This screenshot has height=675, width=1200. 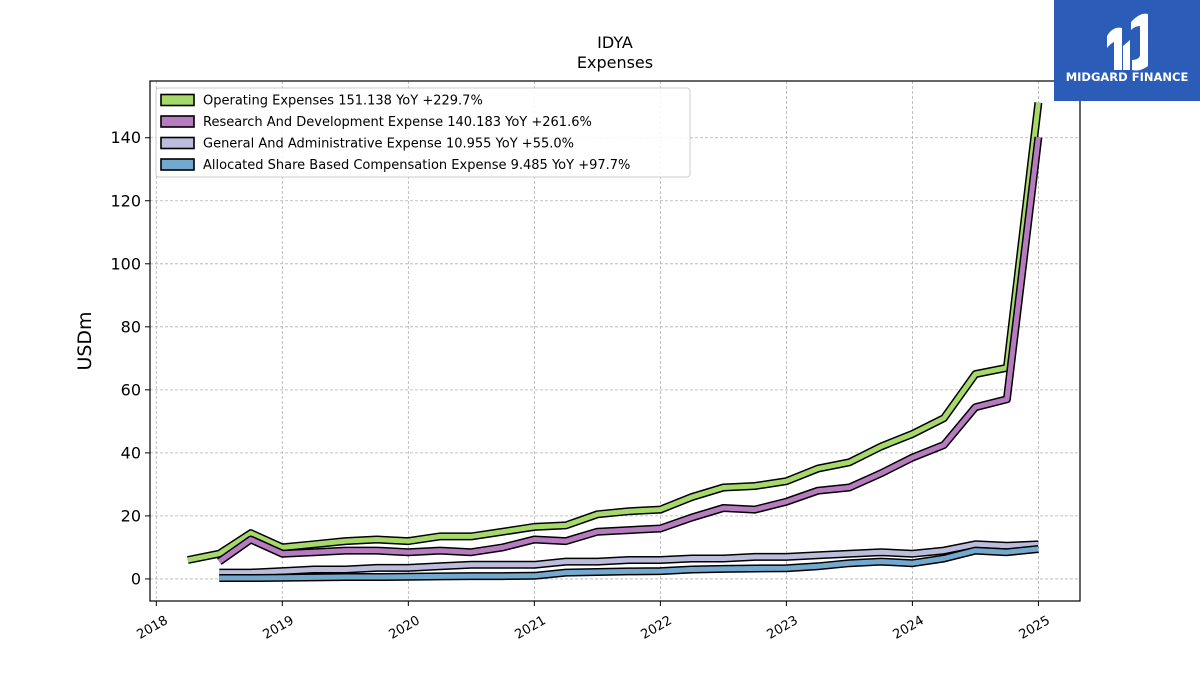 I want to click on y-tick-label: 40, so click(x=131, y=452).